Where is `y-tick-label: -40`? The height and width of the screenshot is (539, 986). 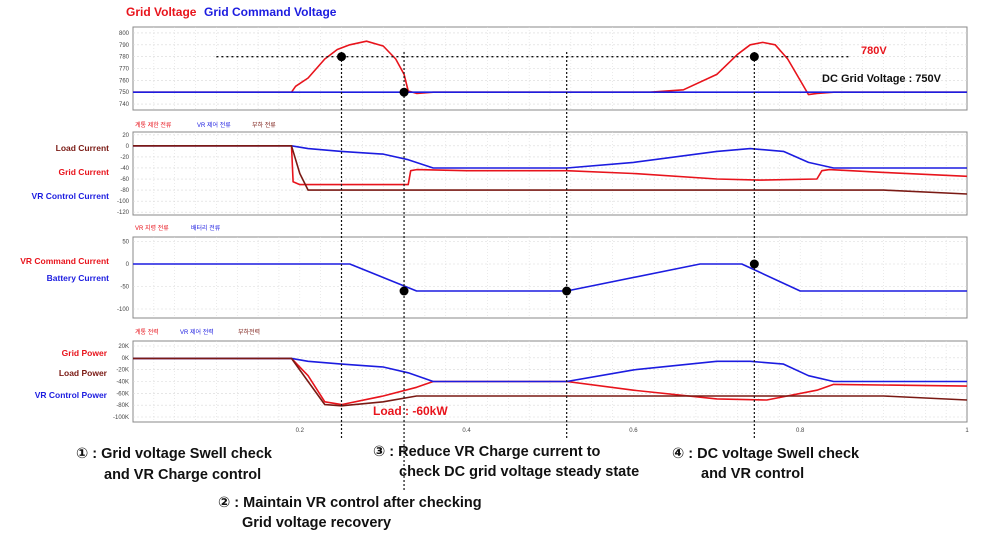
y-tick-label: -40 is located at coordinates (124, 169).